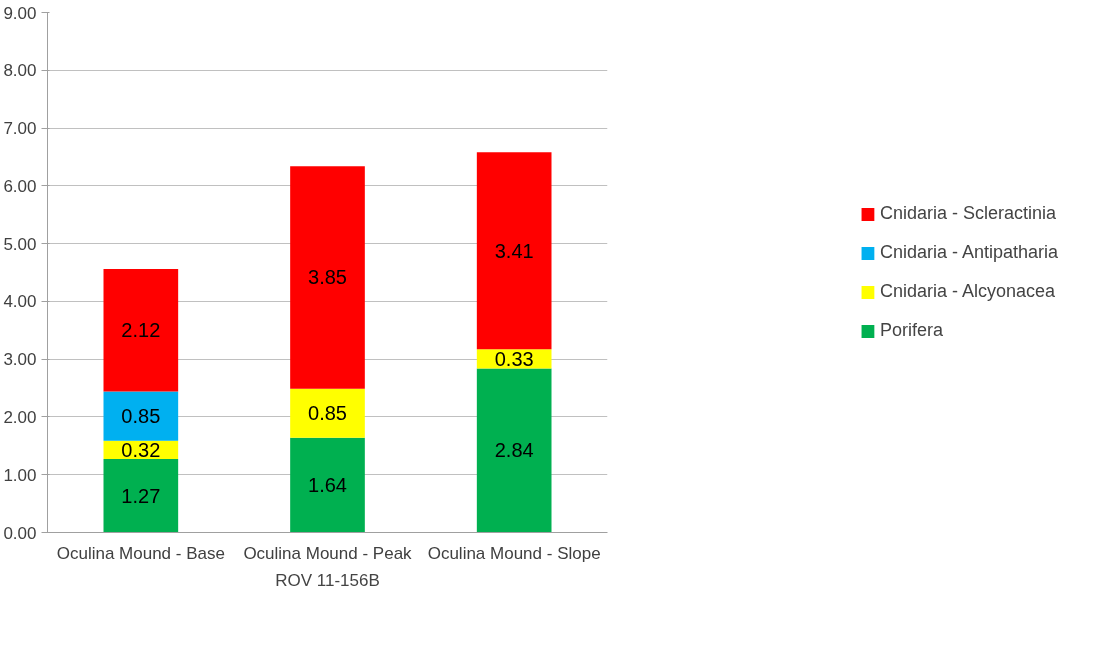  Describe the element at coordinates (141, 449) in the screenshot. I see `data-label: 0.32` at that location.